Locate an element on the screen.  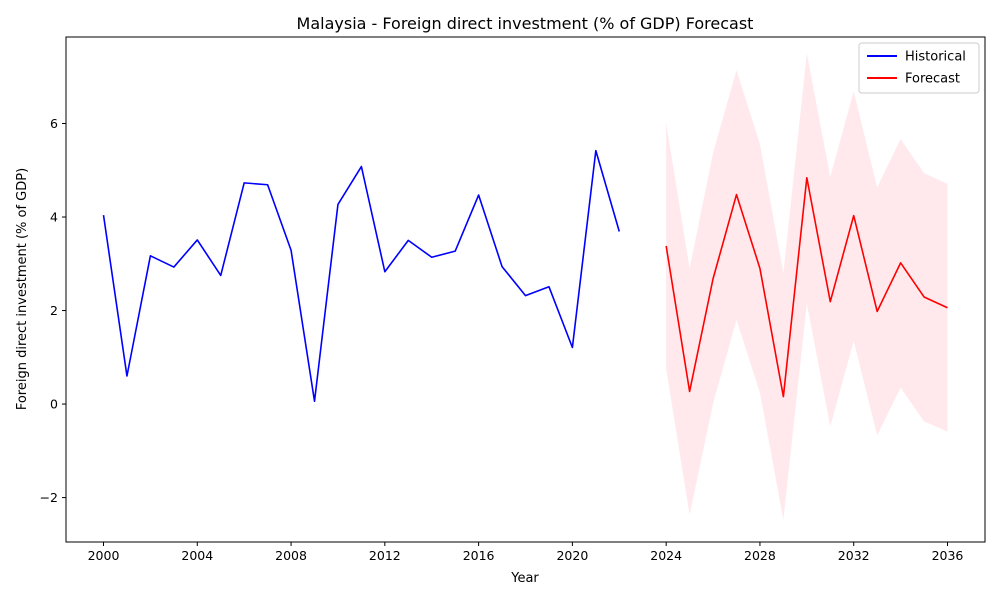
y-tick-label: 0 is located at coordinates (54, 404).